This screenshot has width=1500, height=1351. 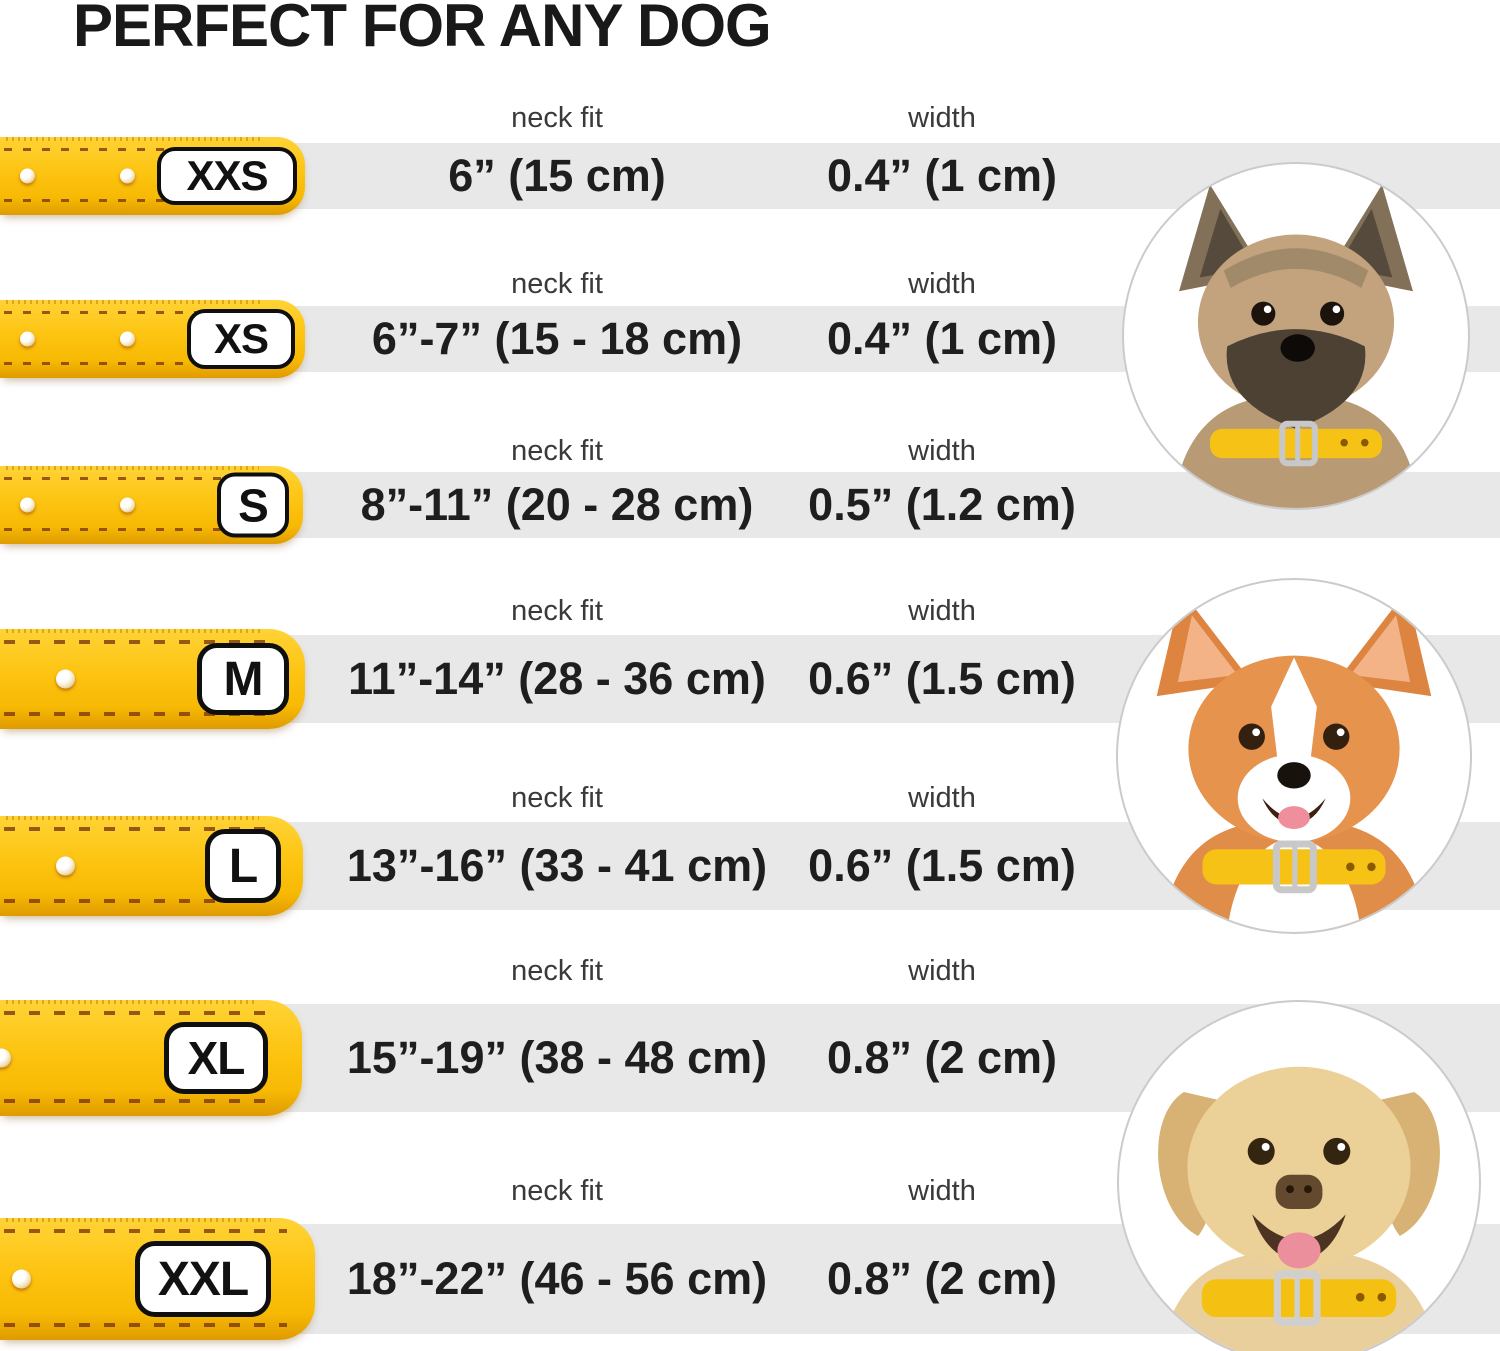 I want to click on neck-fit-value: 13”-16” (33 - 41 cm), so click(x=557, y=865).